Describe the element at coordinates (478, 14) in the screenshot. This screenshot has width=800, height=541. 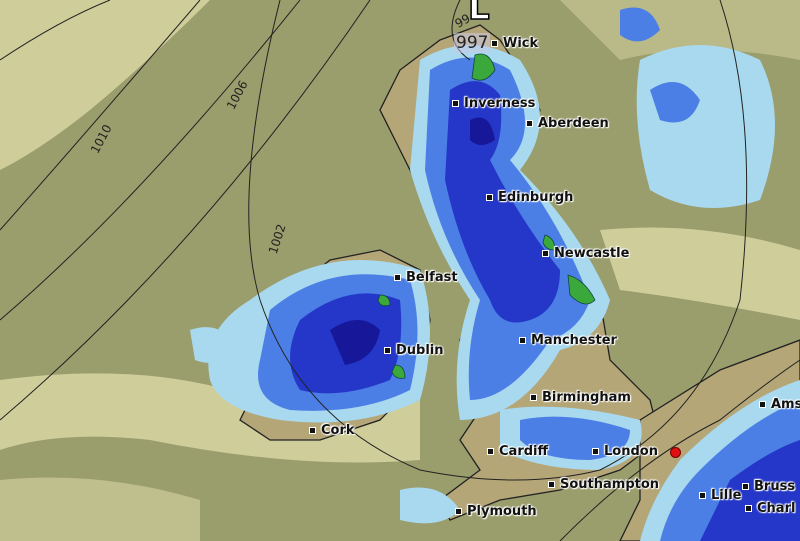
I see `low-pressure-symbol: L` at that location.